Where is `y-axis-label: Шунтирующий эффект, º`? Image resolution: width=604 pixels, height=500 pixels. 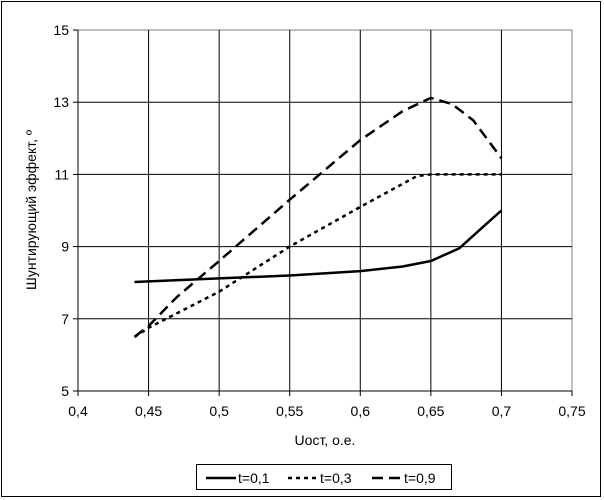 y-axis-label: Шунтирующий эффект, º is located at coordinates (31, 210).